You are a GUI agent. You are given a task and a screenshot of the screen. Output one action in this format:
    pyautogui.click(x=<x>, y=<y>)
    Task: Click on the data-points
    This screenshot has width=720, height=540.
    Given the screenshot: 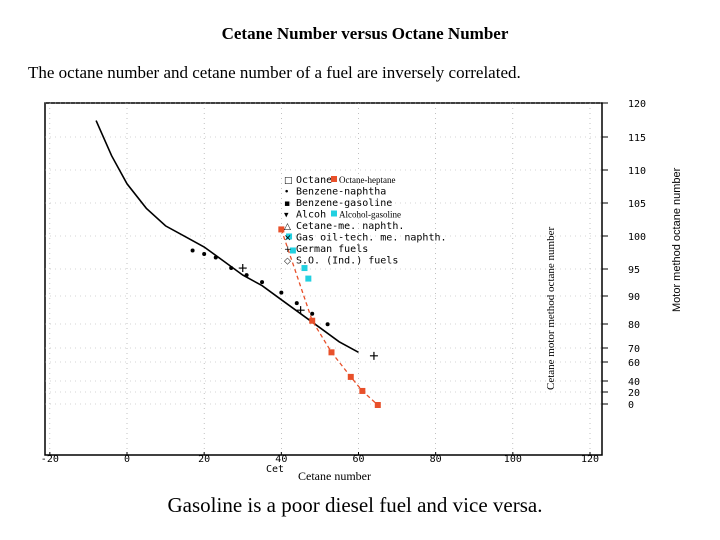 What is the action you would take?
    pyautogui.click(x=285, y=317)
    